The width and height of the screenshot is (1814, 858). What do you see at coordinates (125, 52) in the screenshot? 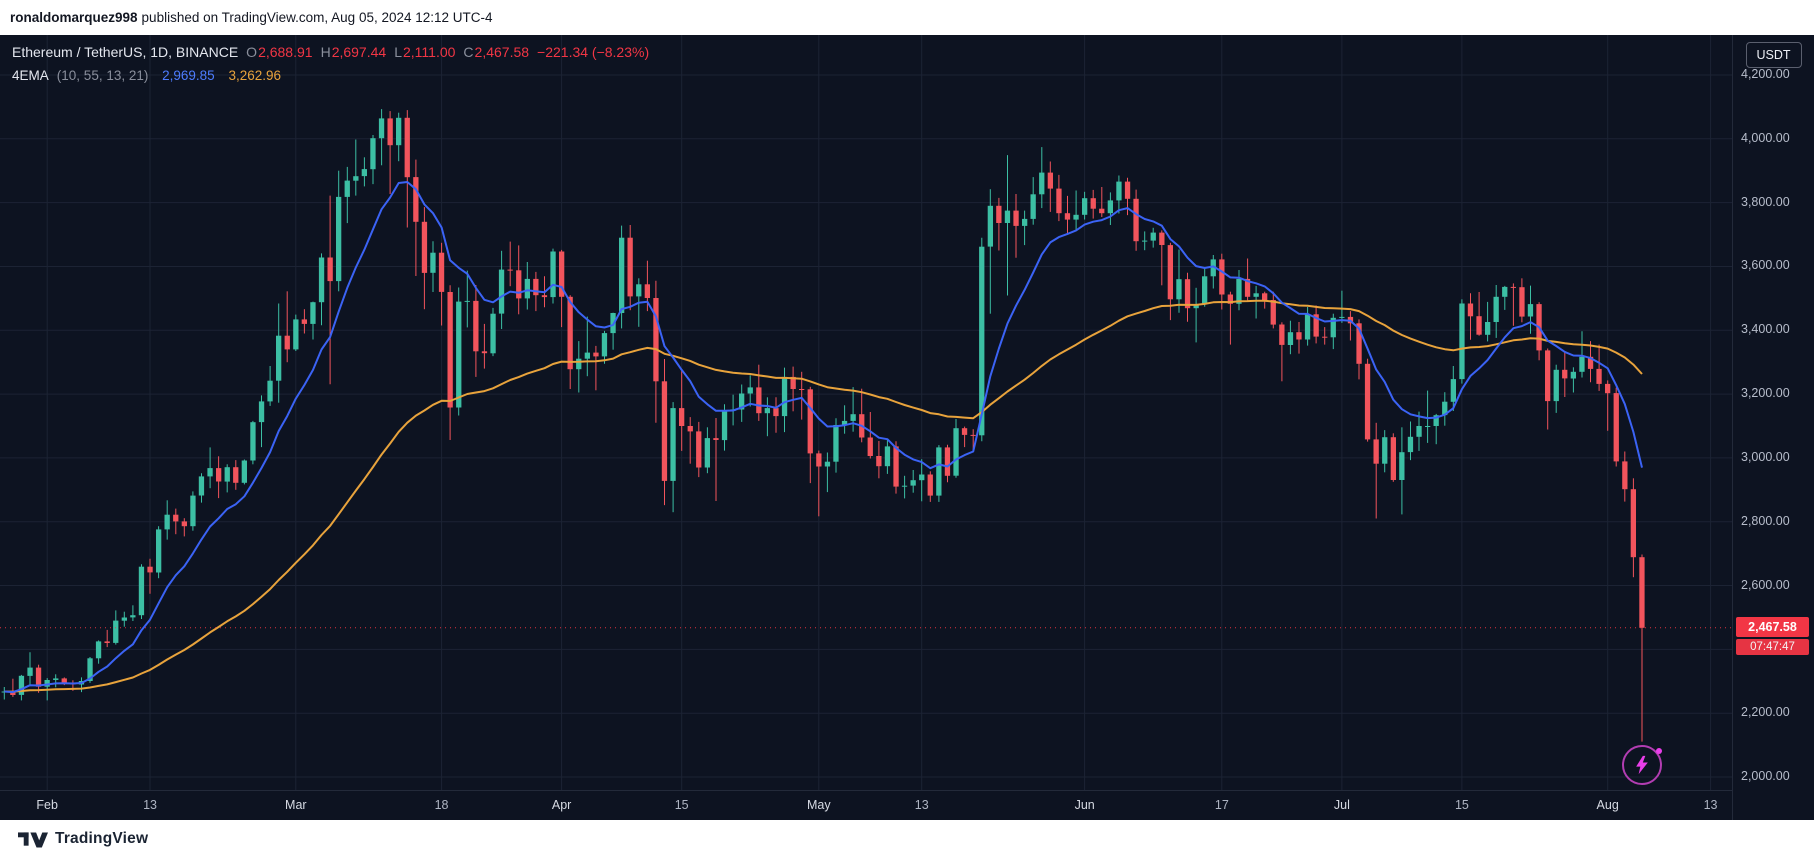
I see `symbol-title: Ethereum / TetherUS, 1D, BINANCE` at bounding box center [125, 52].